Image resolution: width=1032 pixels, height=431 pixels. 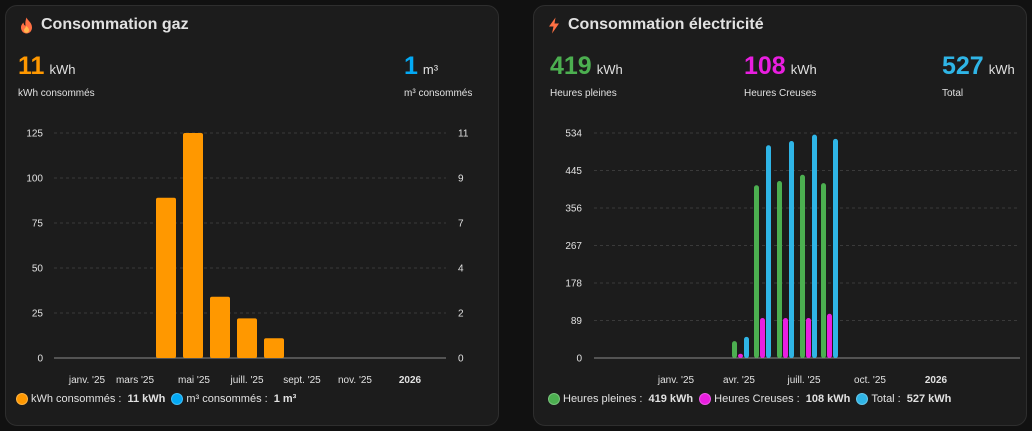 I want to click on legend-value-hc: 108 kWh, so click(x=828, y=399).